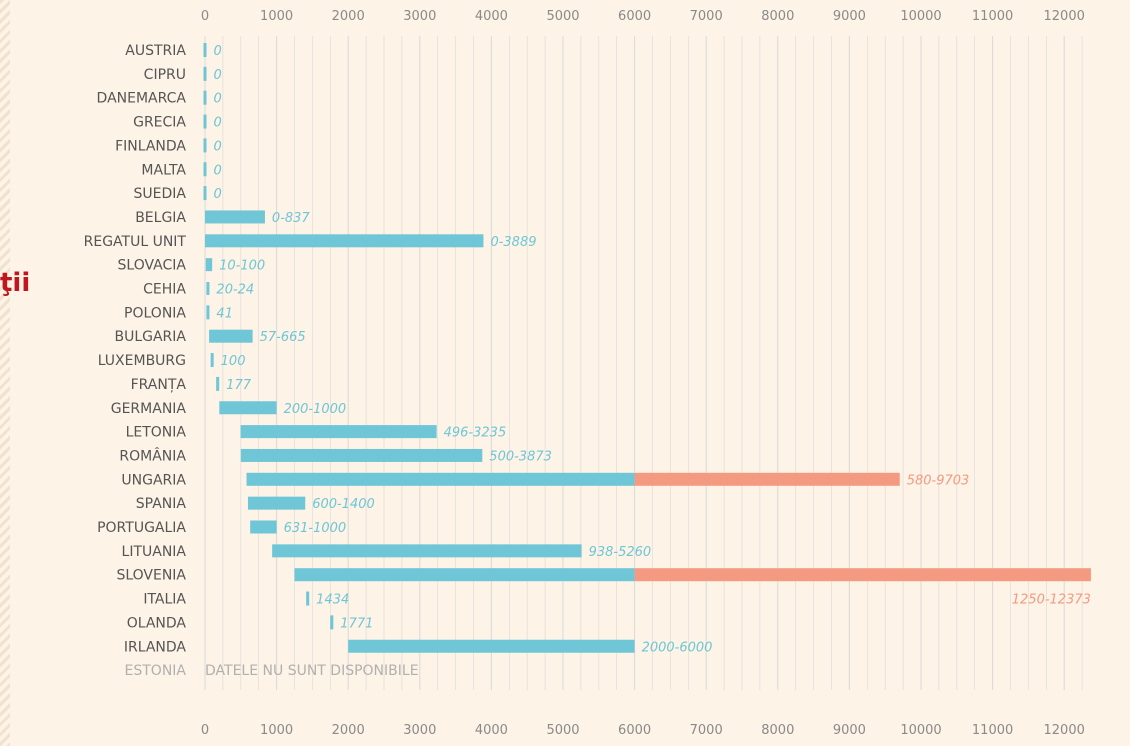 Image resolution: width=1130 pixels, height=746 pixels. I want to click on data-label: 41, so click(224, 313).